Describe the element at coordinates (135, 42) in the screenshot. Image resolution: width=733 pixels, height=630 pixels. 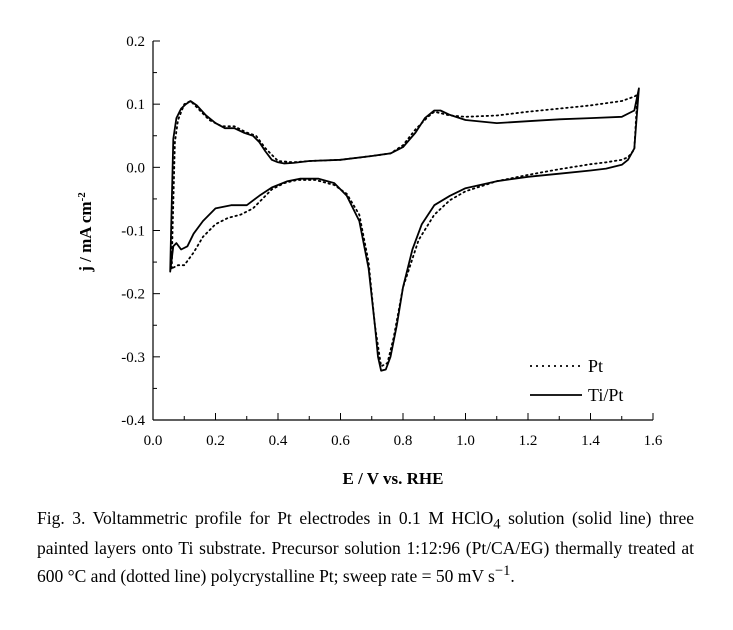
I see `y-tick-label: 0.2` at that location.